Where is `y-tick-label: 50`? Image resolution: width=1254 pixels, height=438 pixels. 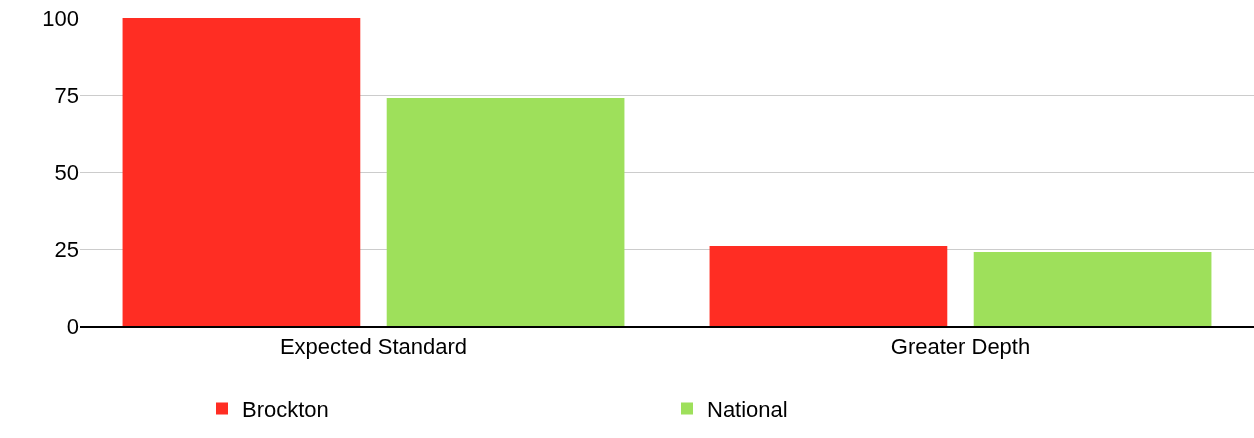 y-tick-label: 50 is located at coordinates (66, 172).